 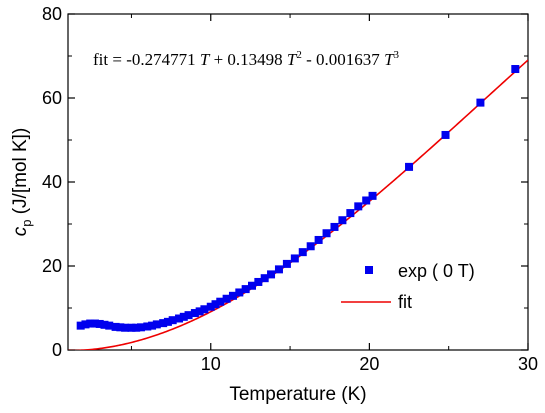 What do you see at coordinates (52, 98) in the screenshot?
I see `y-tick-label: 60` at bounding box center [52, 98].